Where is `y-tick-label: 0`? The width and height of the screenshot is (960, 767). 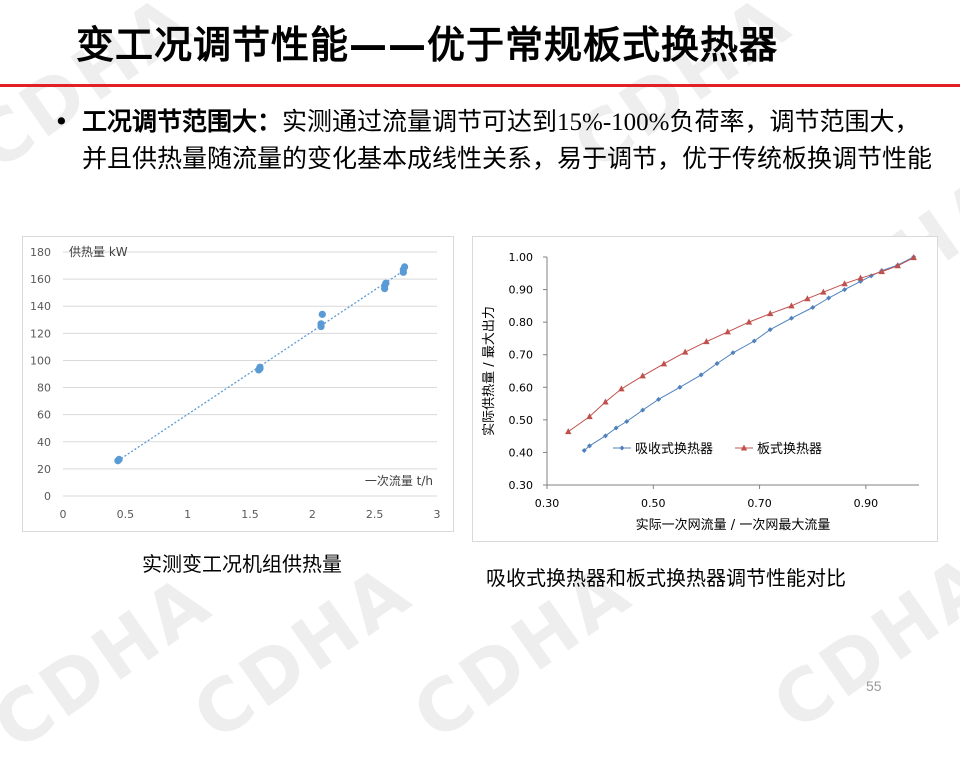 y-tick-label: 0 is located at coordinates (47, 496).